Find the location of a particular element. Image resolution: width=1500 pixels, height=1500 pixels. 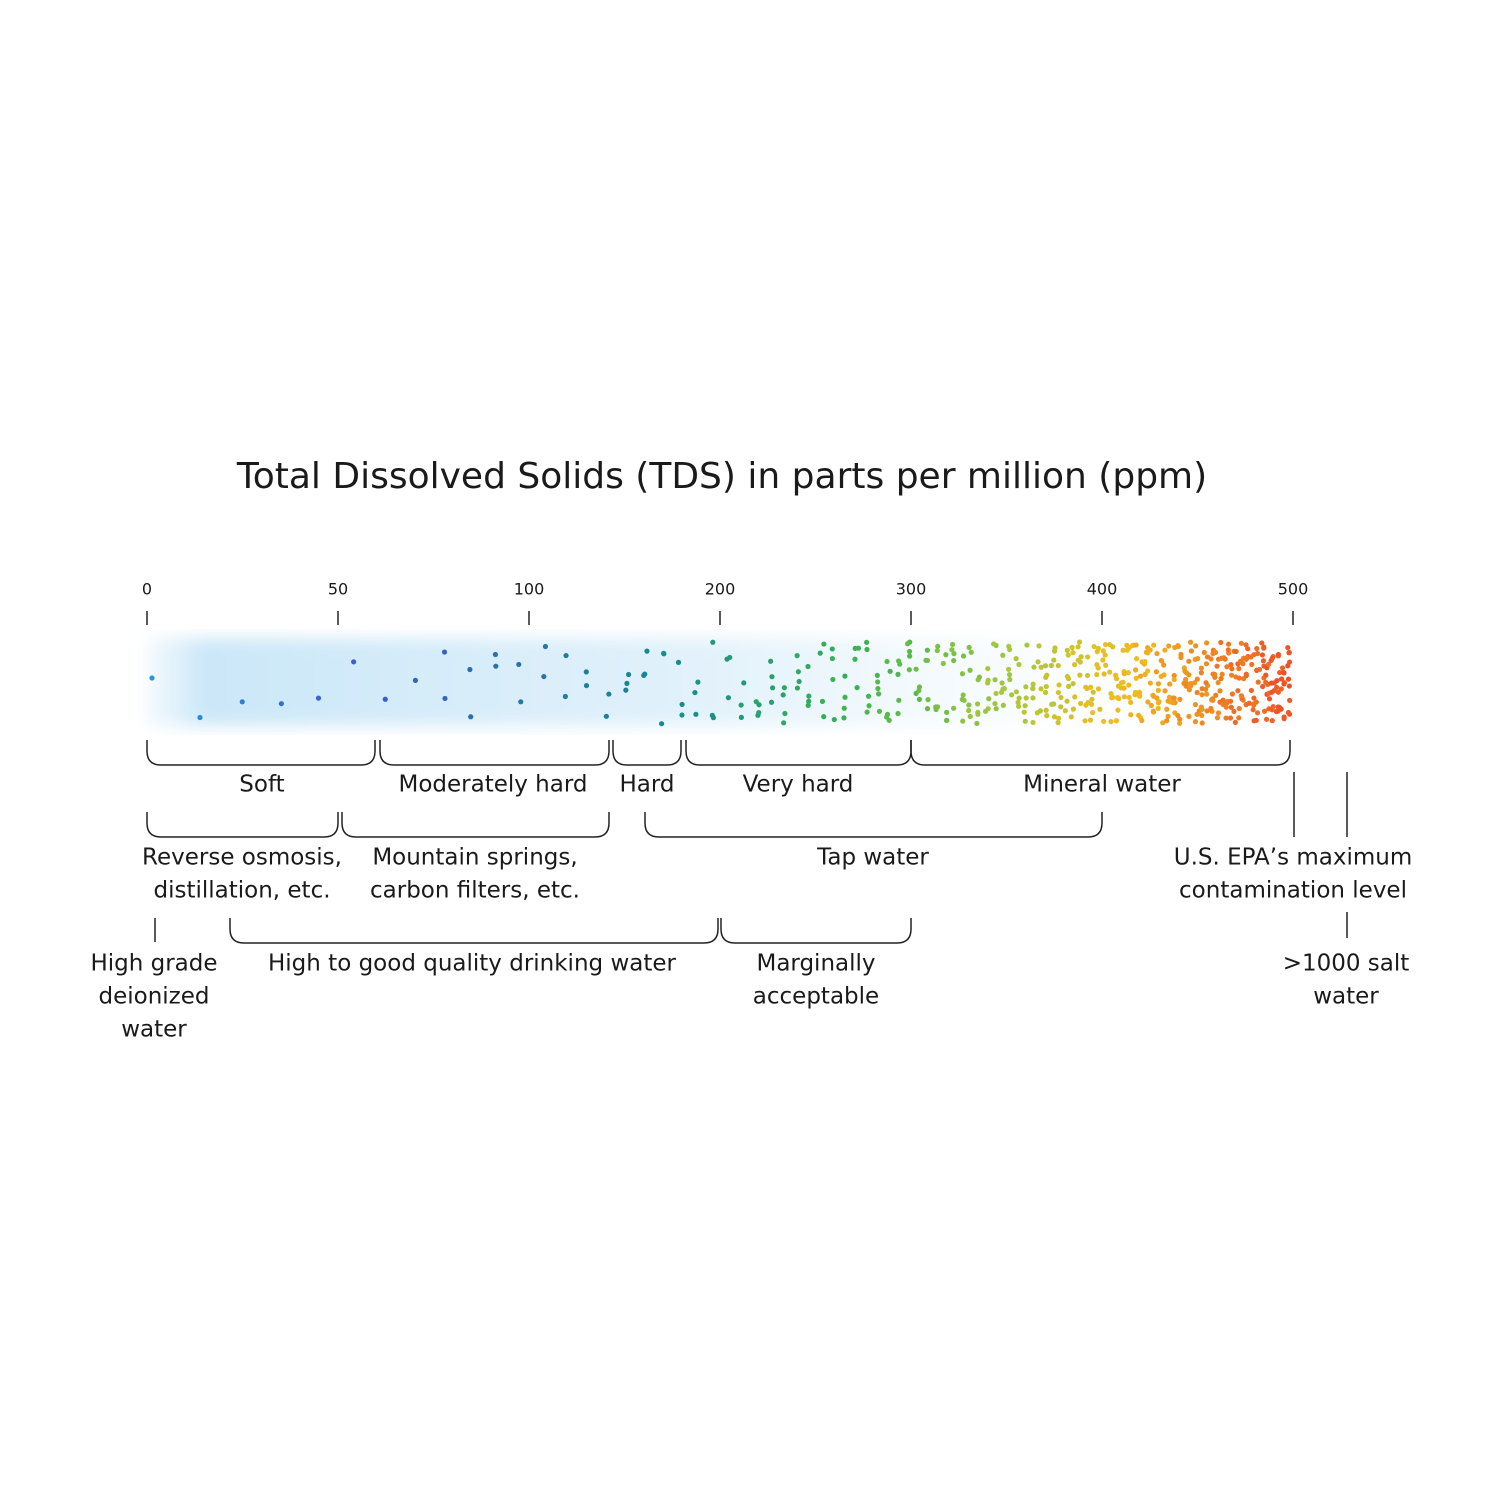

quality-label: High grade is located at coordinates (153, 964).